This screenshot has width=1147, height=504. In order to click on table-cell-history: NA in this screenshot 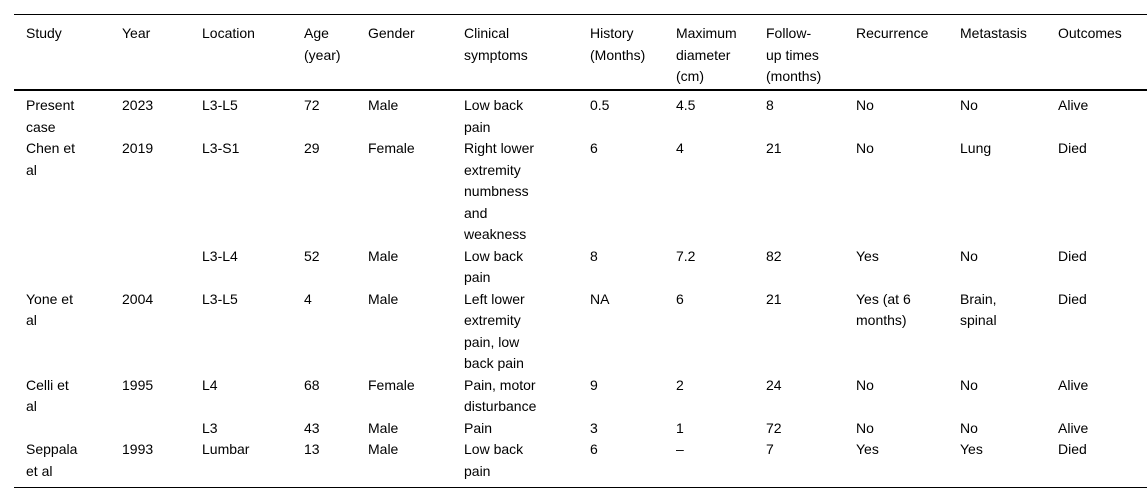, I will do `click(600, 298)`.